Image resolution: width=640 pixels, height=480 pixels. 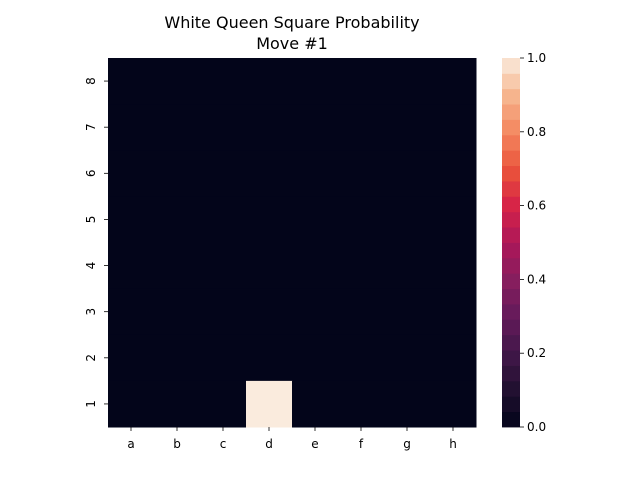 I want to click on heatmap-cell-g1, so click(x=407, y=404).